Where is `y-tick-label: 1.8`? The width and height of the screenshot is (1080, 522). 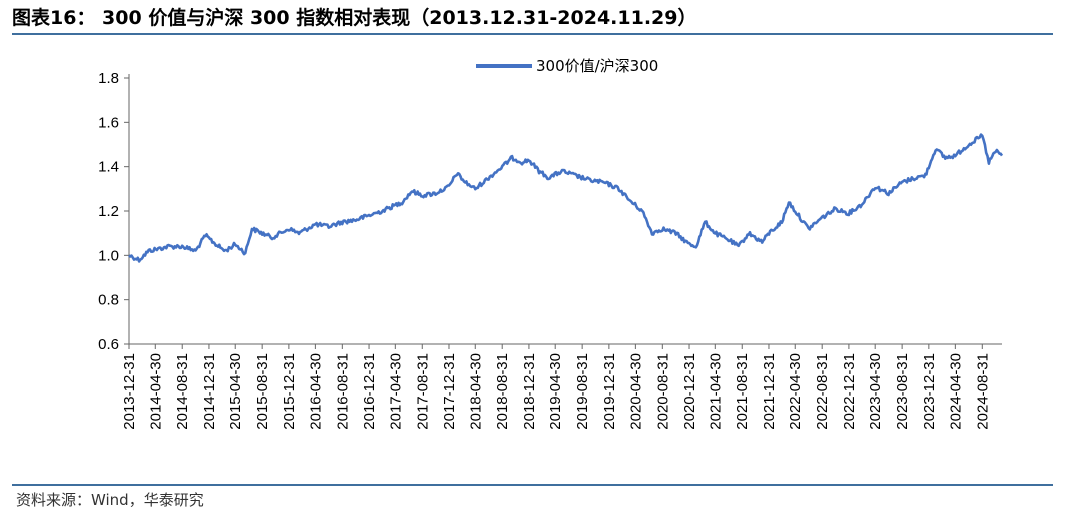 y-tick-label: 1.8 is located at coordinates (108, 78).